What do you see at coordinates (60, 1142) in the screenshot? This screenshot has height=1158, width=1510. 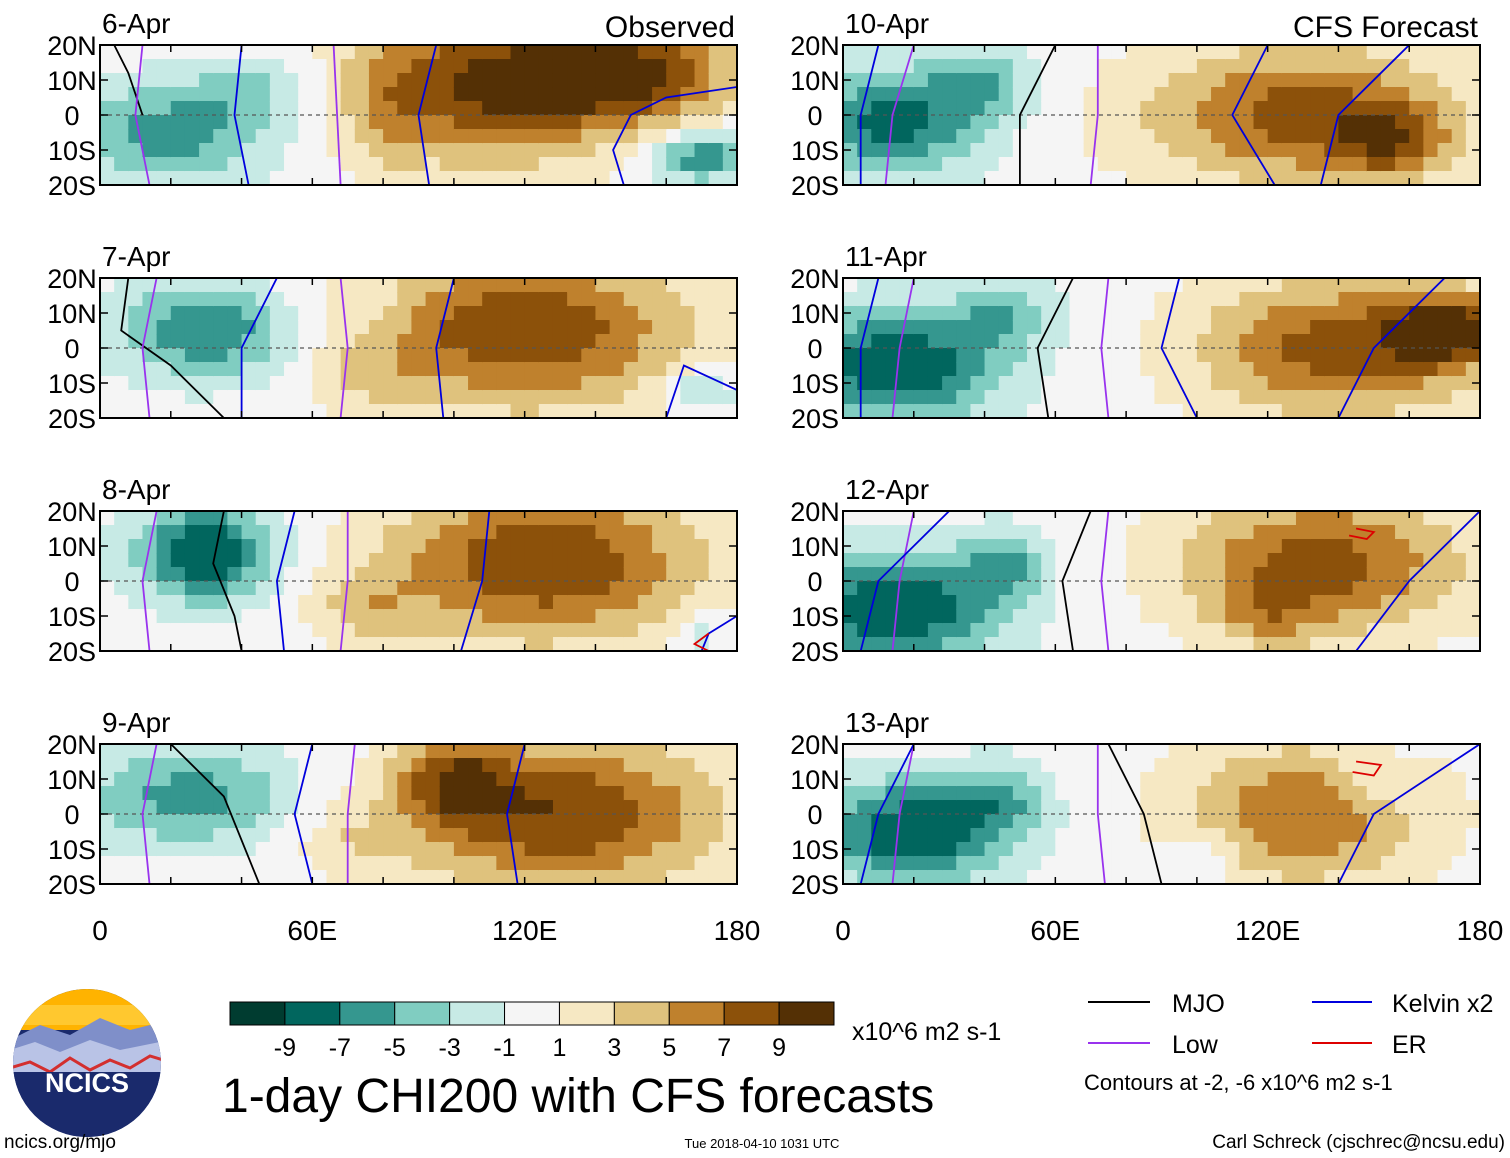 I see `footer-site: ncics.org/mjo` at bounding box center [60, 1142].